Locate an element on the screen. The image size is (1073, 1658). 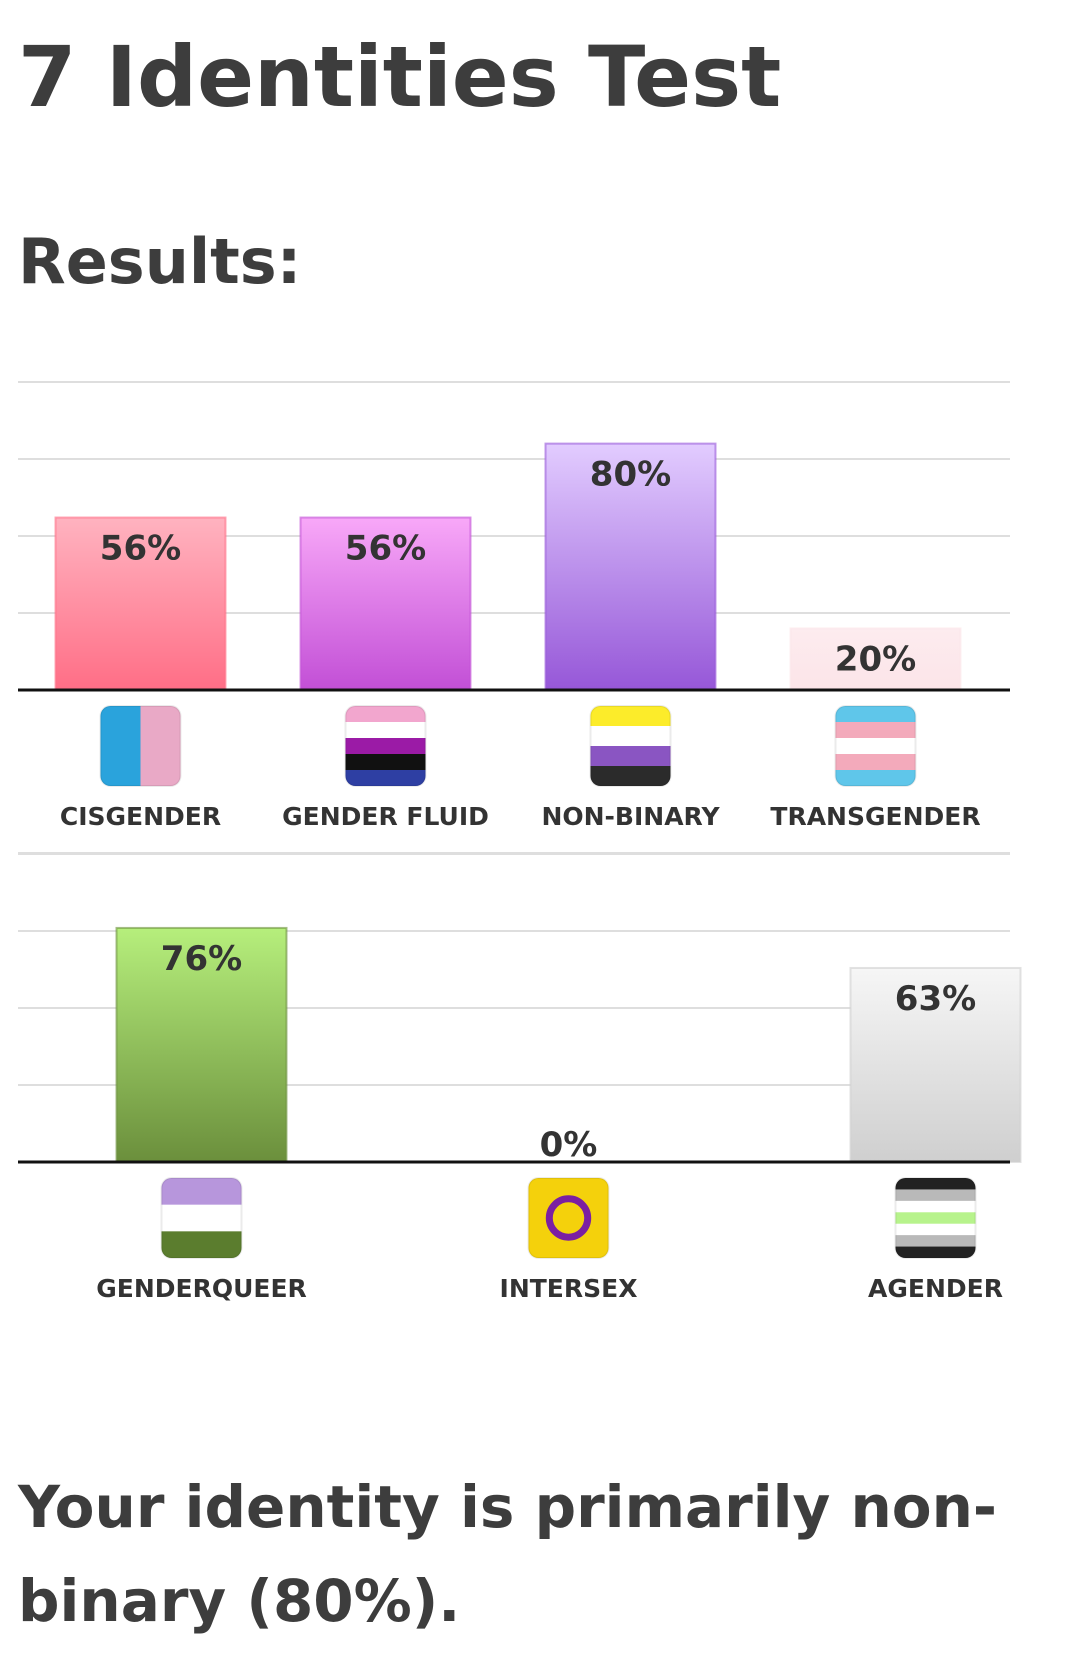
agender-flag-icon is located at coordinates (935, 1218).